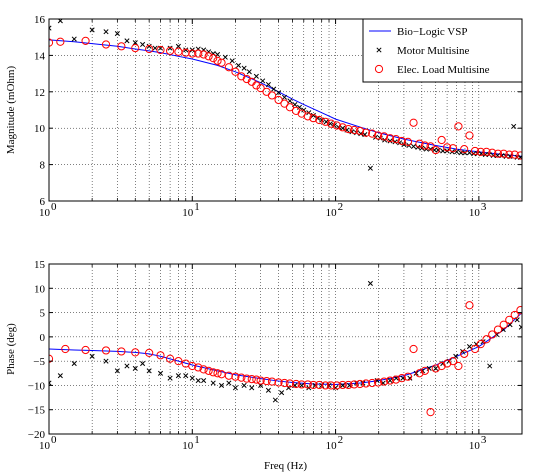 The height and width of the screenshot is (472, 542). I want to click on y-axis-label: Phase (deg), so click(11, 349).